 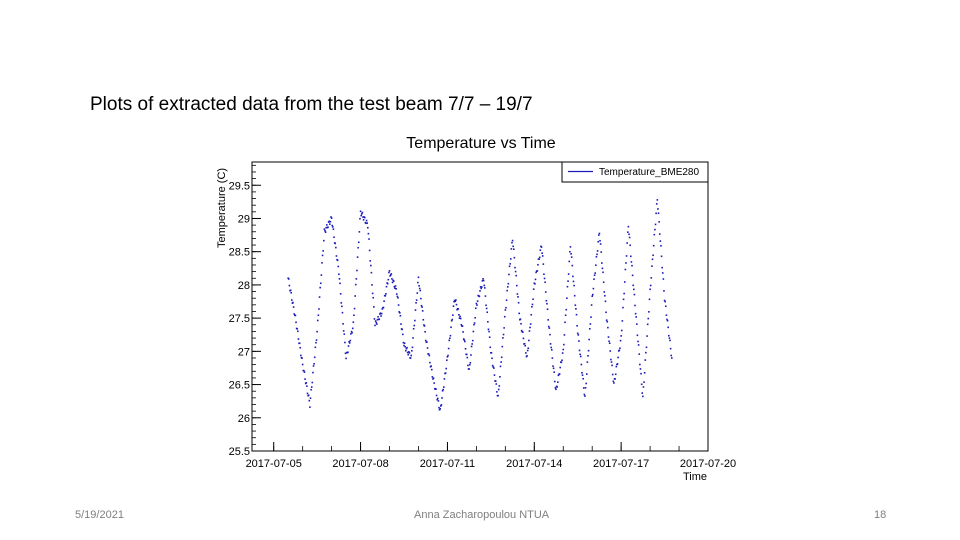 I want to click on x-tick-label: 2017-07-11, so click(x=447, y=464).